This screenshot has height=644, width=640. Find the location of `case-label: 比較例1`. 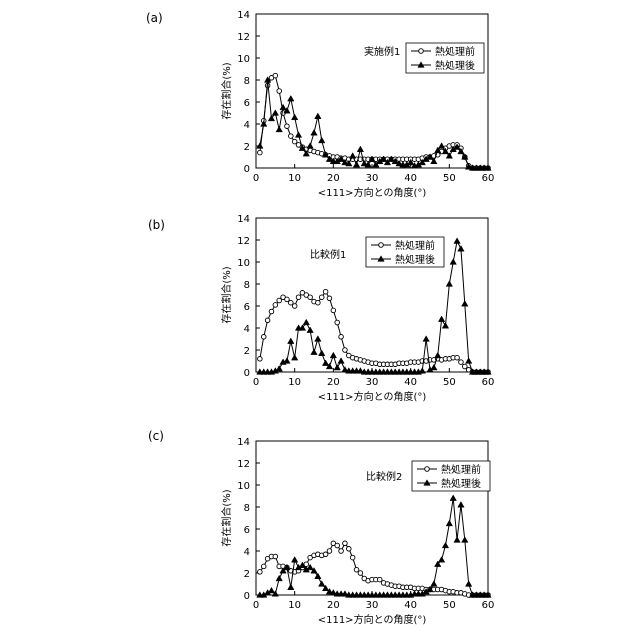

case-label: 比較例1 is located at coordinates (328, 254).